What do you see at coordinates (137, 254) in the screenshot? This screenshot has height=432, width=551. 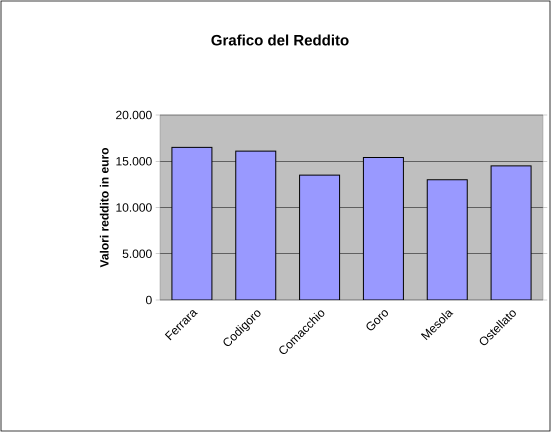 I see `y-tick-label: 5.000` at bounding box center [137, 254].